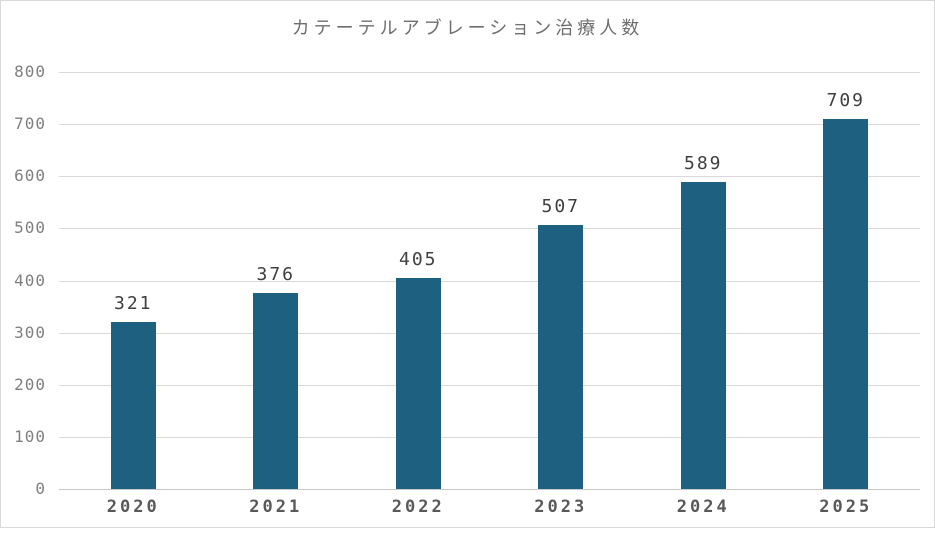 This screenshot has height=533, width=935. Describe the element at coordinates (30, 227) in the screenshot. I see `y-axis-tick-label: 500` at that location.